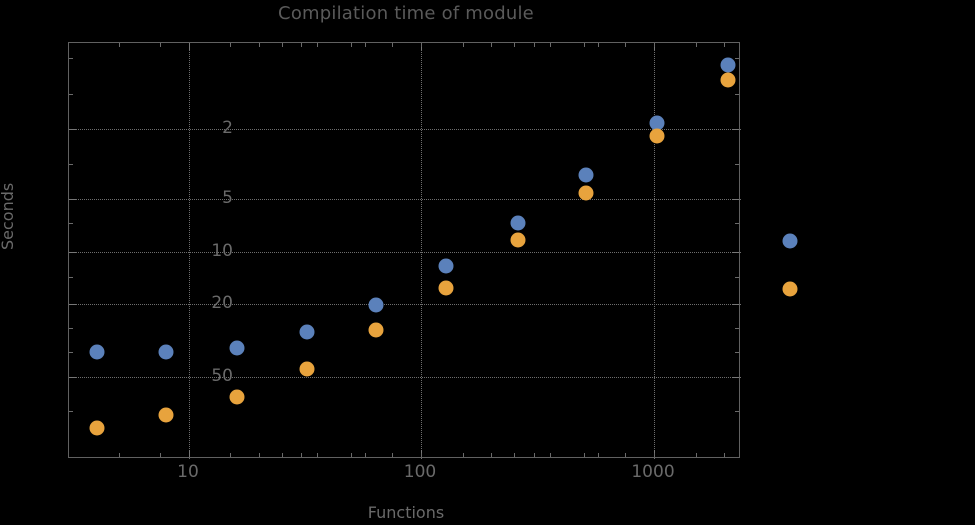 The height and width of the screenshot is (525, 975). I want to click on y-axis-title: Seconds, so click(8, 216).